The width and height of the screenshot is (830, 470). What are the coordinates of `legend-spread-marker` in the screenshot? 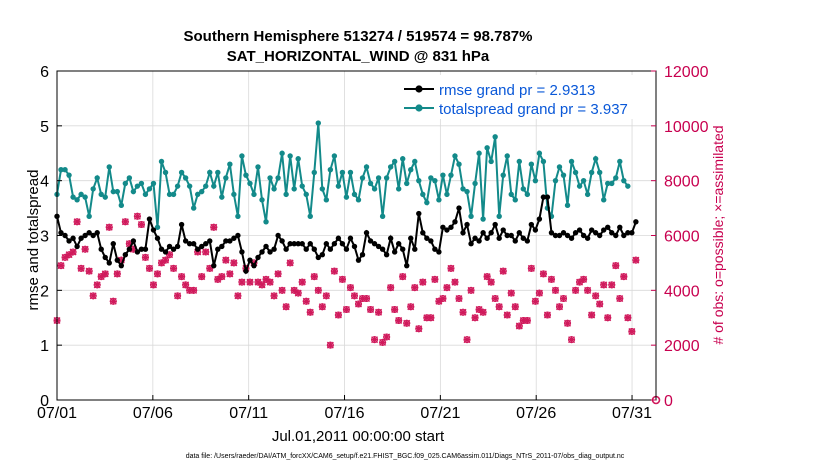 It's located at (419, 108).